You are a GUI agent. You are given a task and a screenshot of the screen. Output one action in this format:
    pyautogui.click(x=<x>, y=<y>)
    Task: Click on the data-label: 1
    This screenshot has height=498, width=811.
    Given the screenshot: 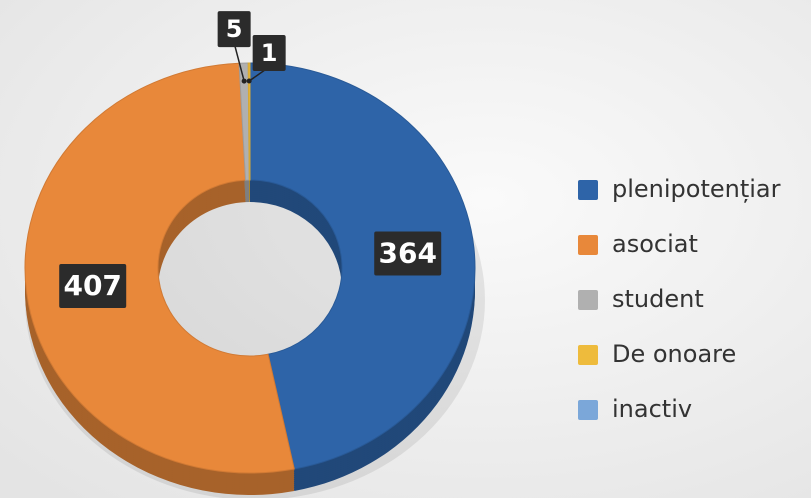 What is the action you would take?
    pyautogui.click(x=269, y=53)
    